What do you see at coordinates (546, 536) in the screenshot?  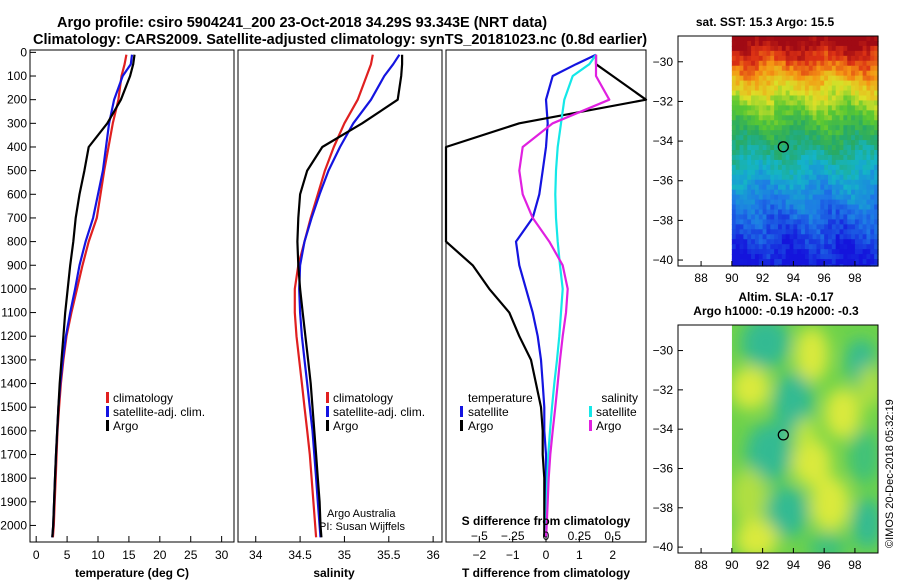 I see `top-tick-label: 0` at bounding box center [546, 536].